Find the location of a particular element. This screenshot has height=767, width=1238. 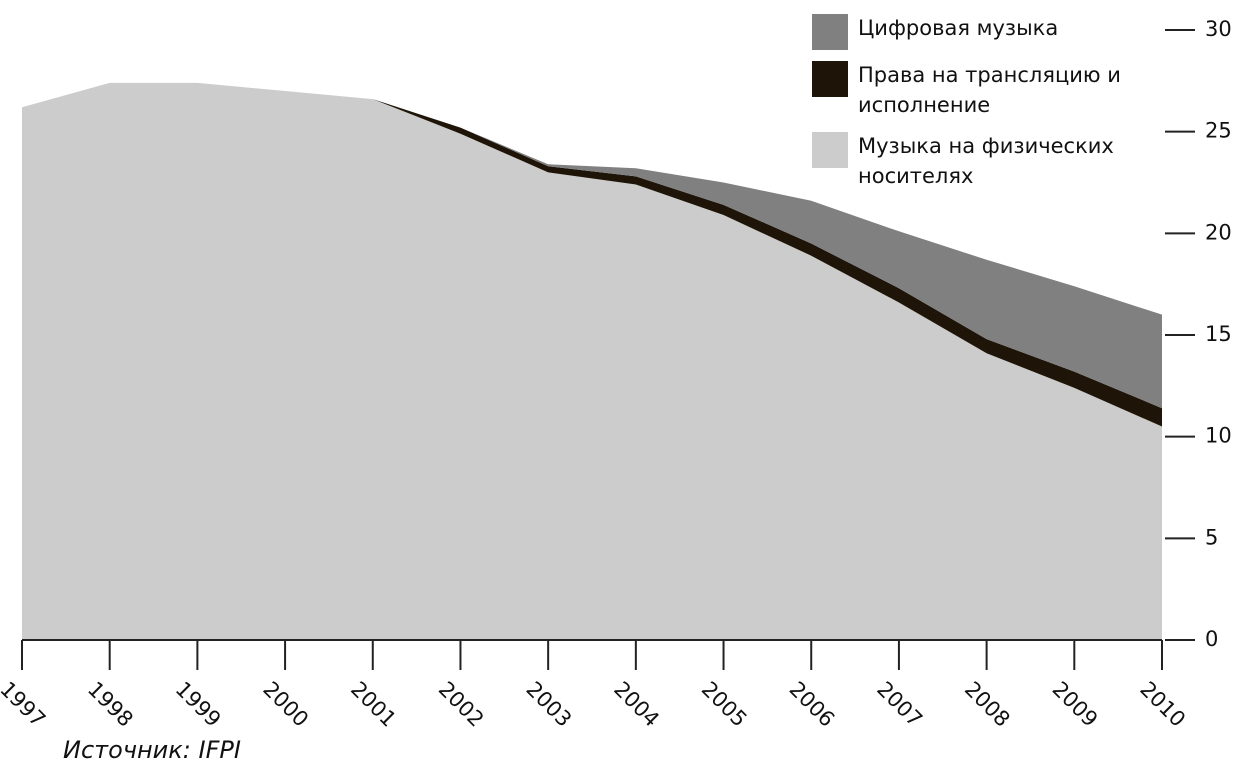

legend-item: Музыка на физических носителях is located at coordinates (972, 161).